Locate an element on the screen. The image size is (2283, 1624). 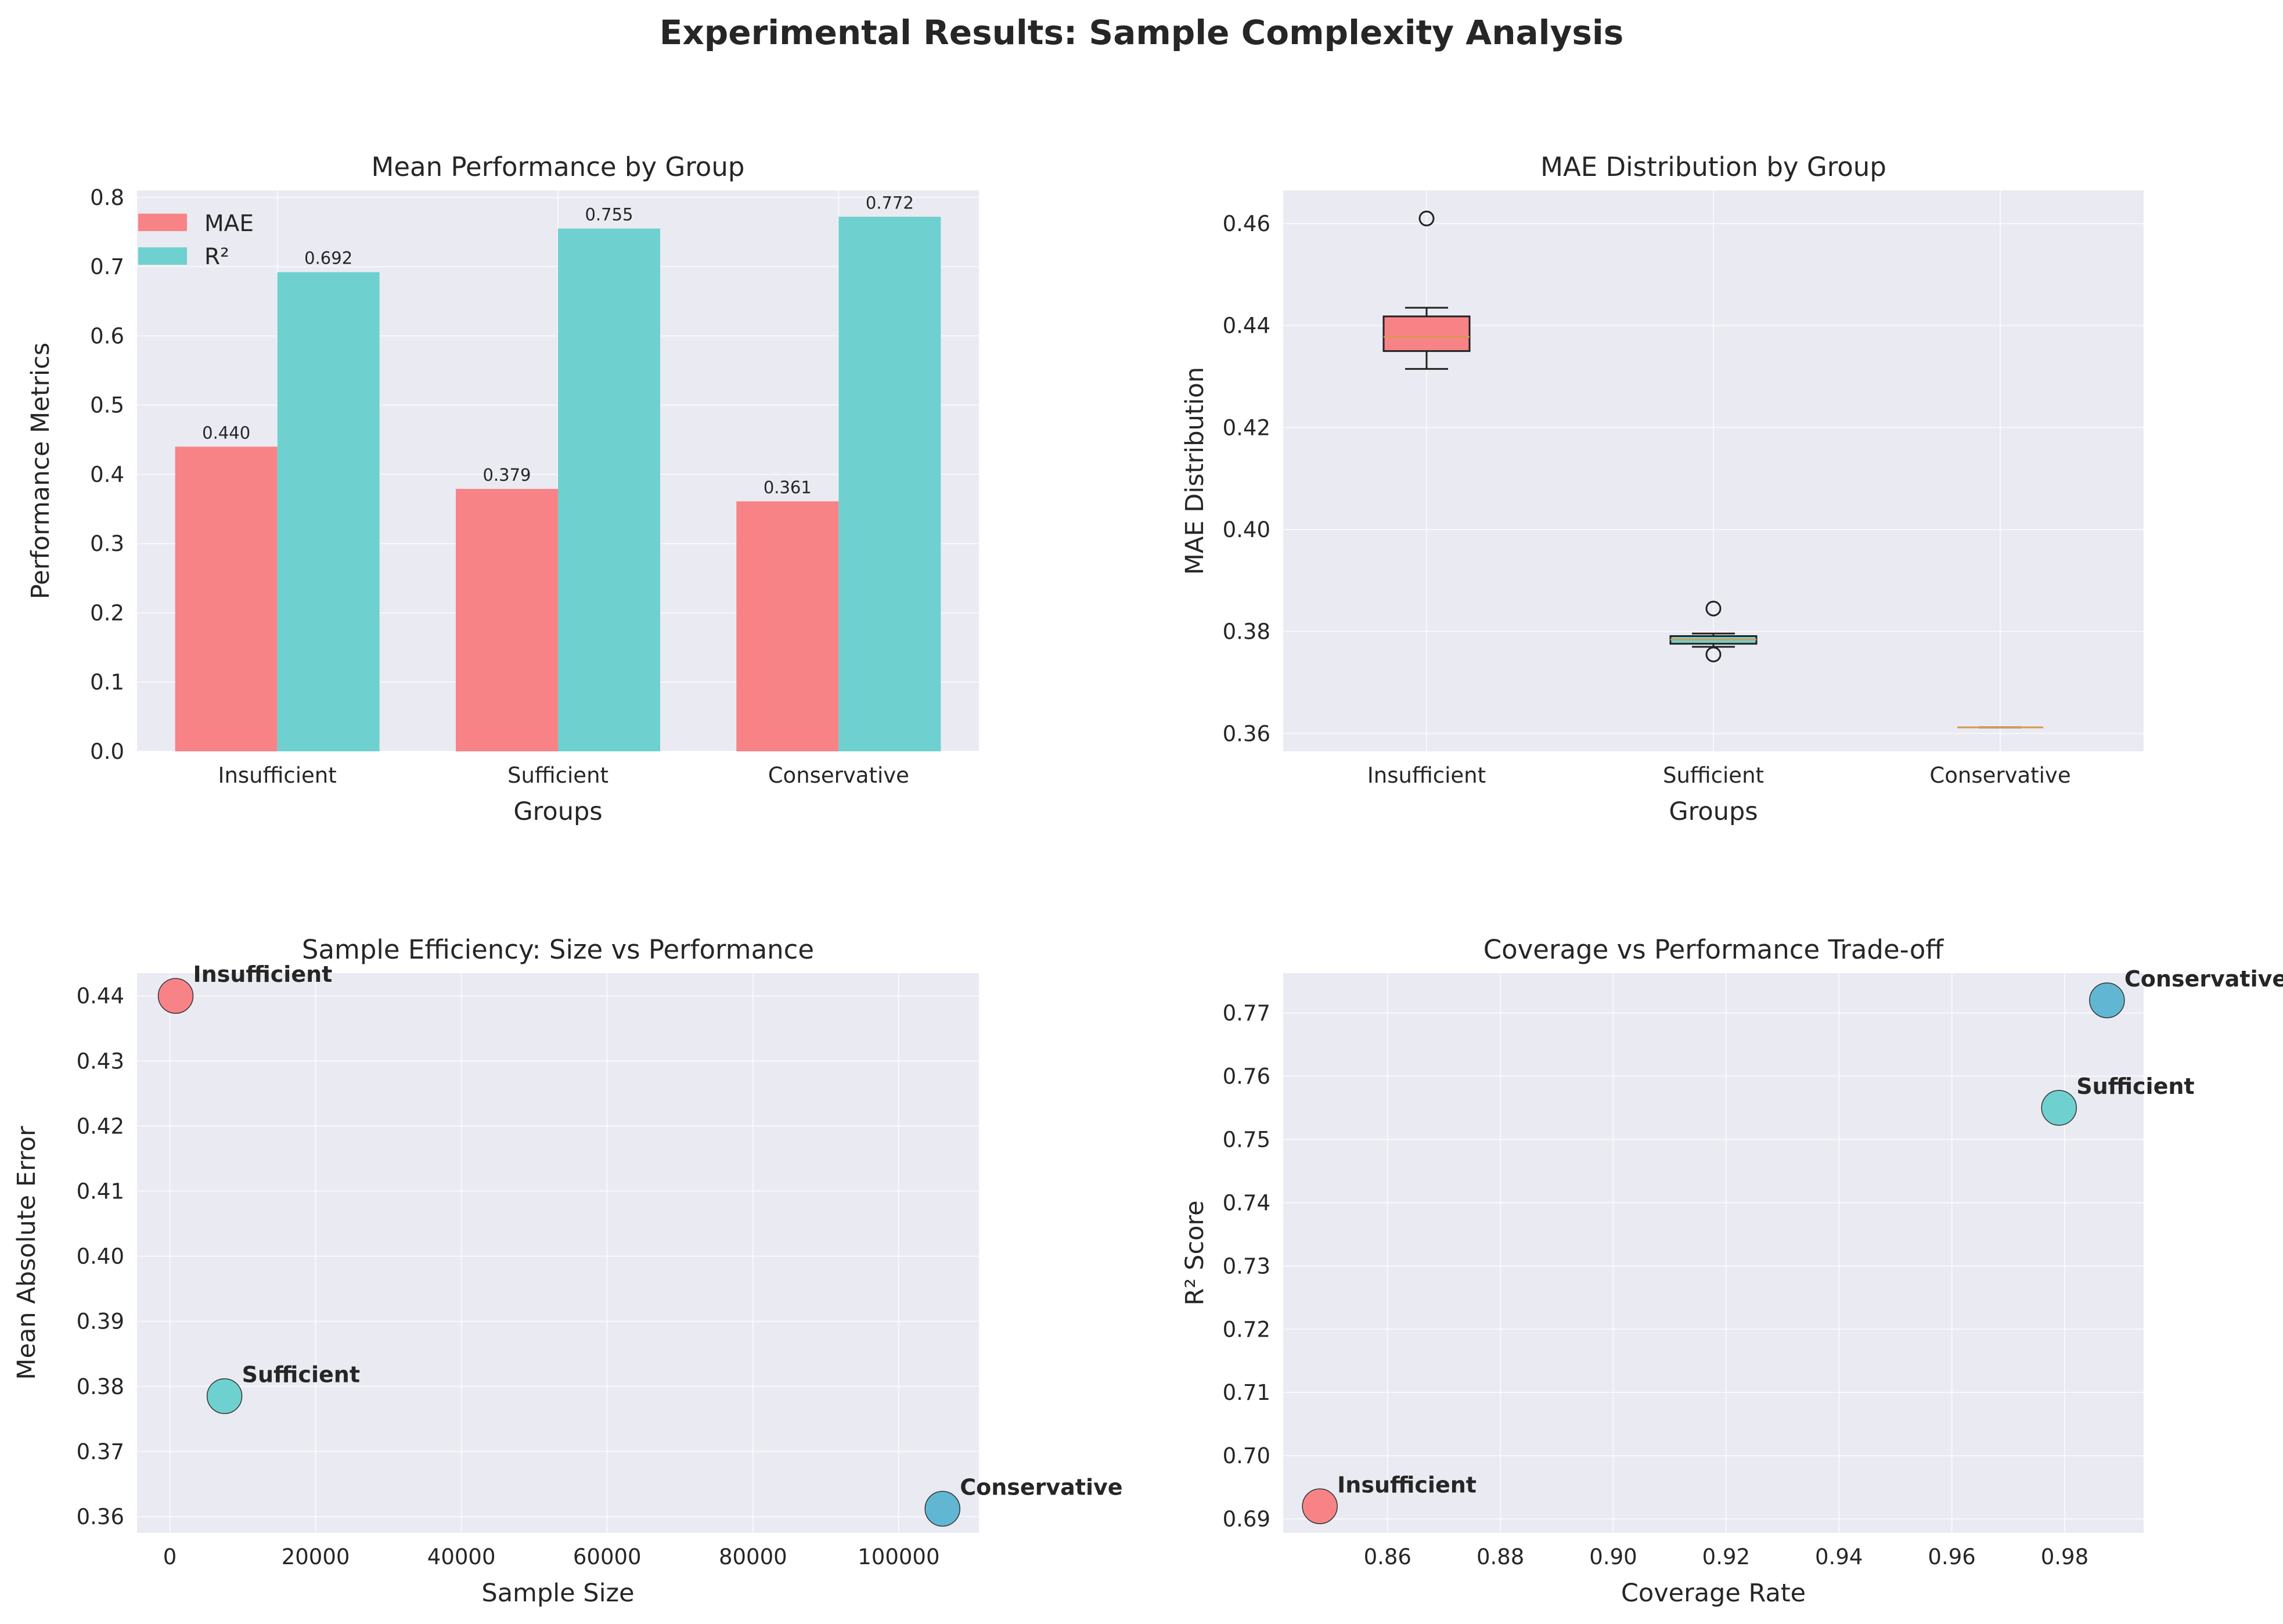
legend-swatch-r2 is located at coordinates (162, 256).